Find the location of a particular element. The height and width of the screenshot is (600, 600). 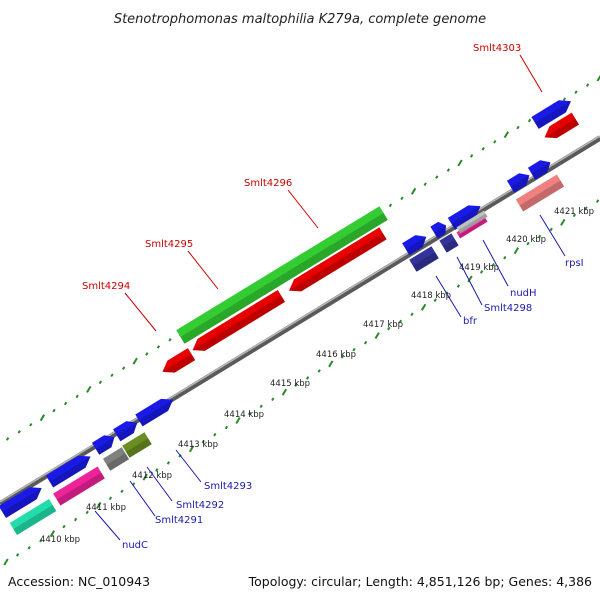

cds-bfr-shade is located at coordinates (425, 262).